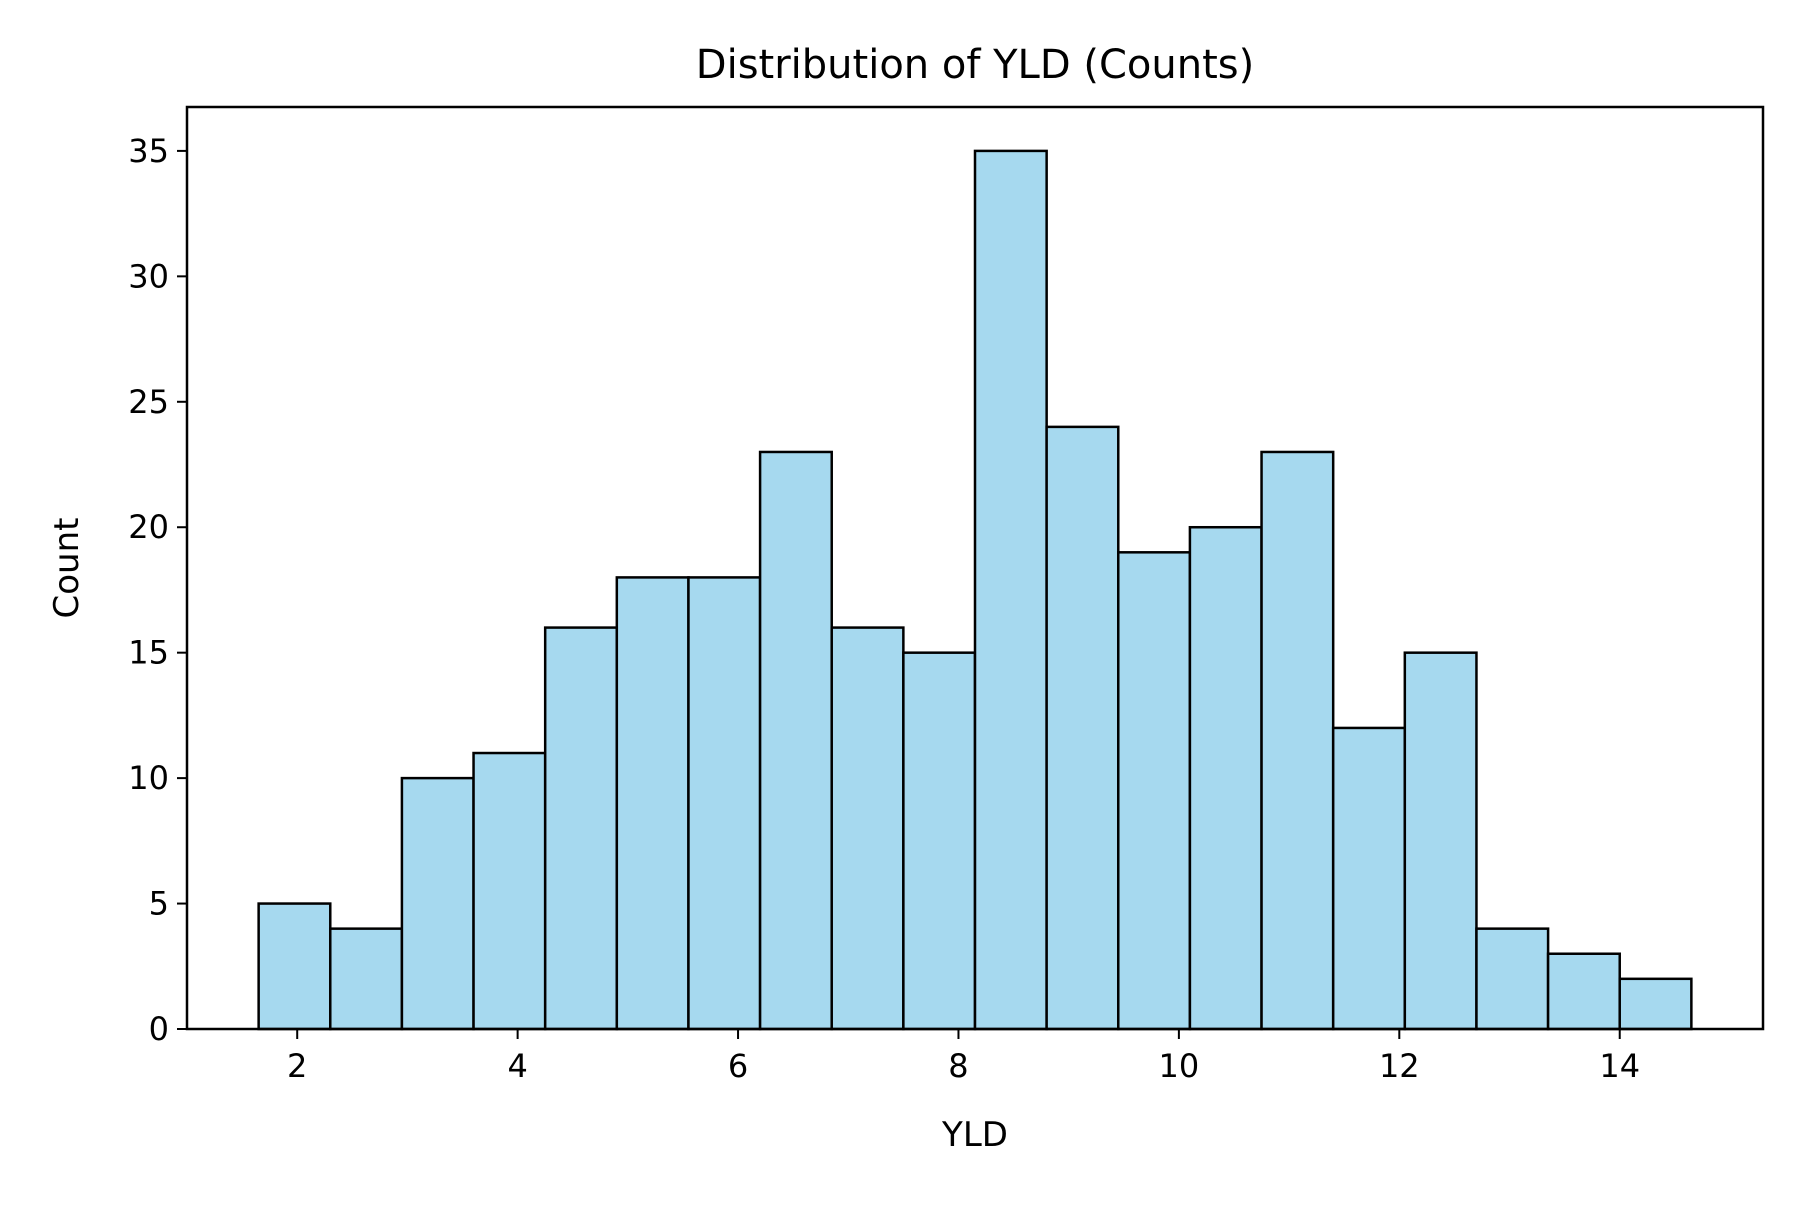 This screenshot has width=1800, height=1205. I want to click on chart-title: Distribution of YLD (Counts), so click(975, 65).